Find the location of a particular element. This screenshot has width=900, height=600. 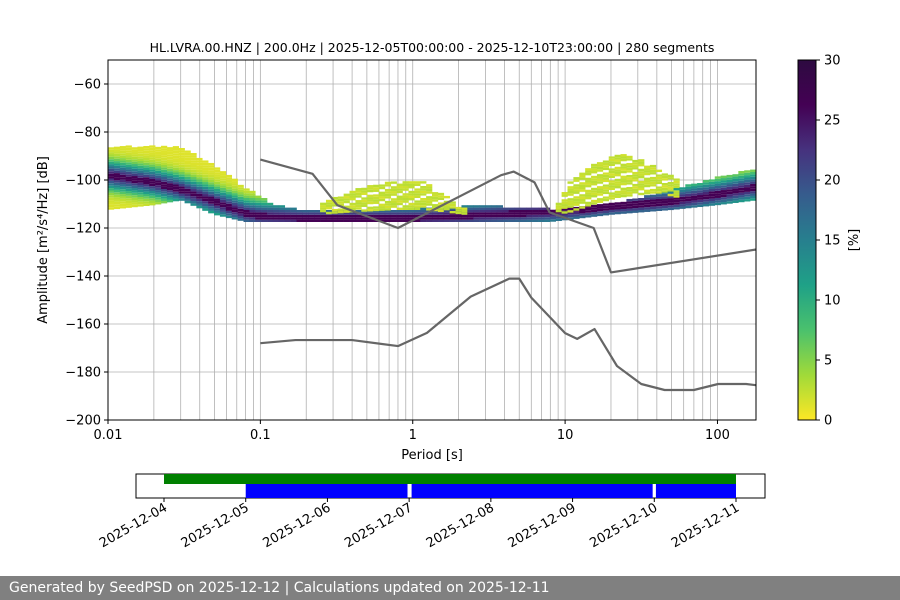

timeline-used-bar is located at coordinates (532, 491).